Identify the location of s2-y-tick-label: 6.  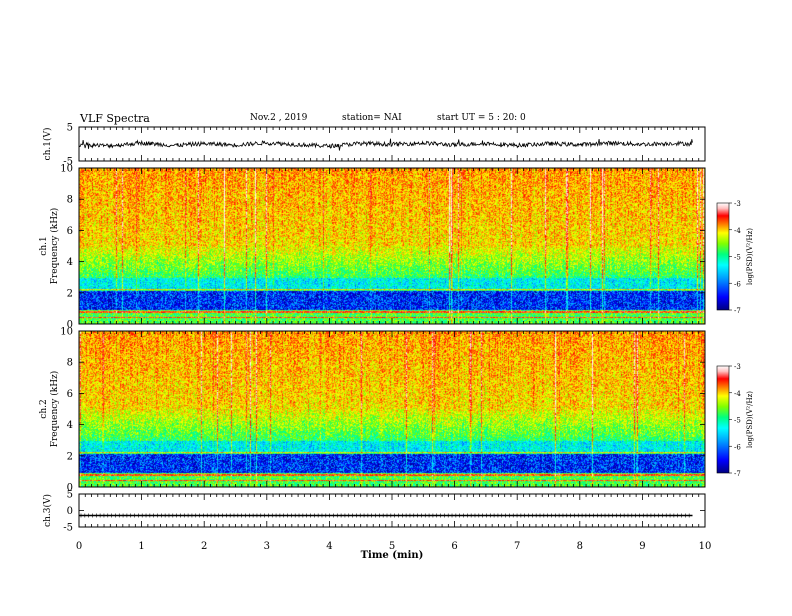
(70, 394).